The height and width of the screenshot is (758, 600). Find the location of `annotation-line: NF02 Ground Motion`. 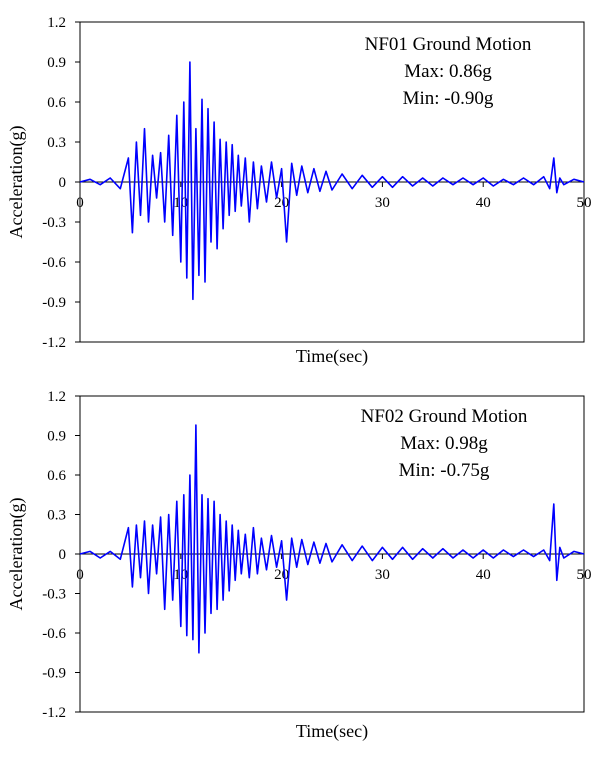

annotation-line: NF02 Ground Motion is located at coordinates (444, 416).